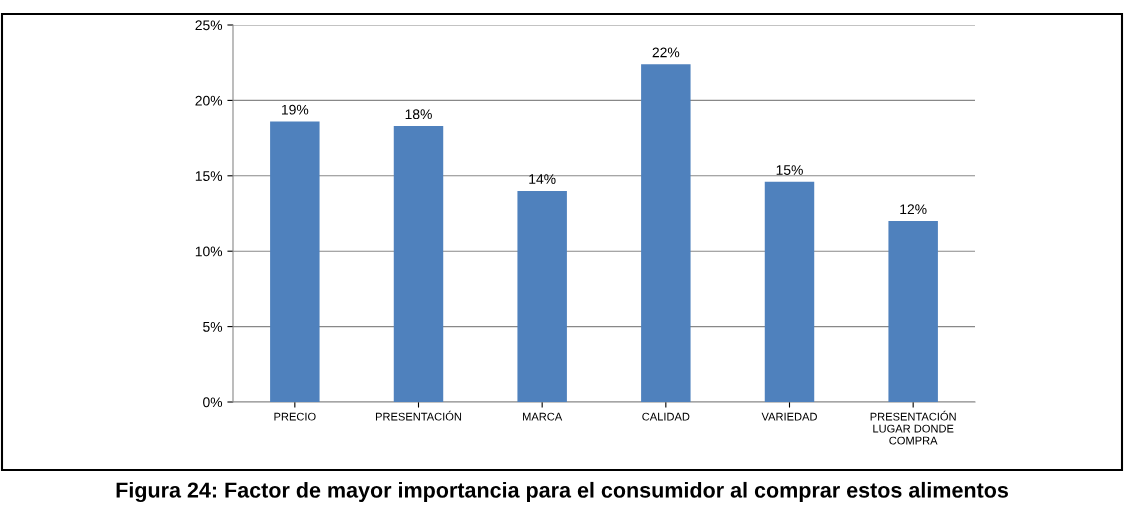 This screenshot has height=509, width=1124. I want to click on y-tick-label: 0%, so click(213, 402).